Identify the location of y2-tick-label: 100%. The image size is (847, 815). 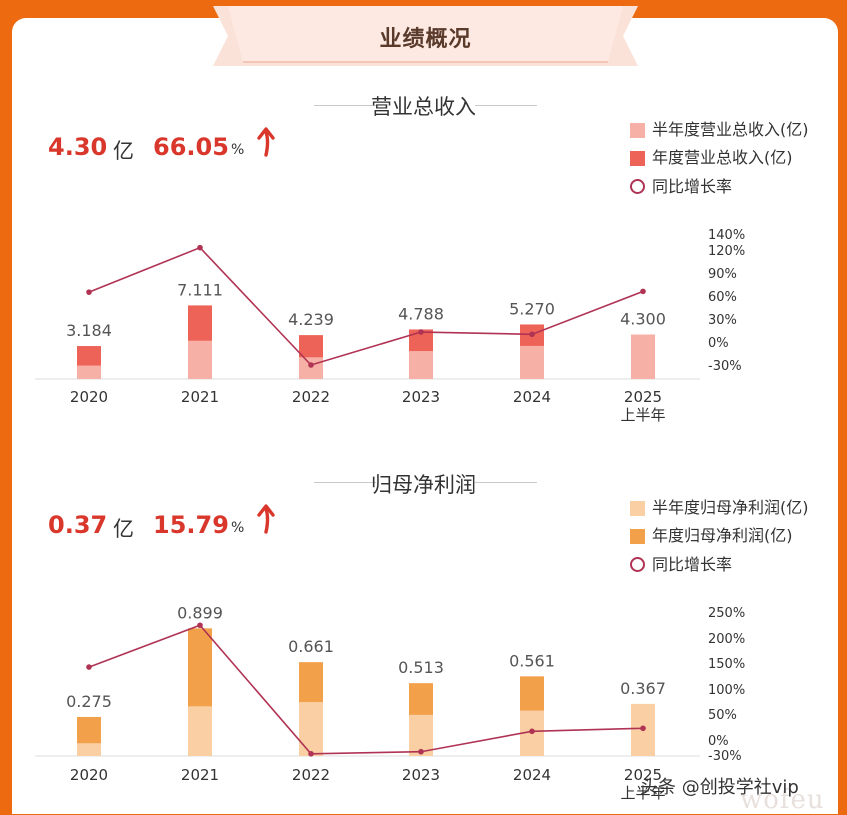
(726, 690).